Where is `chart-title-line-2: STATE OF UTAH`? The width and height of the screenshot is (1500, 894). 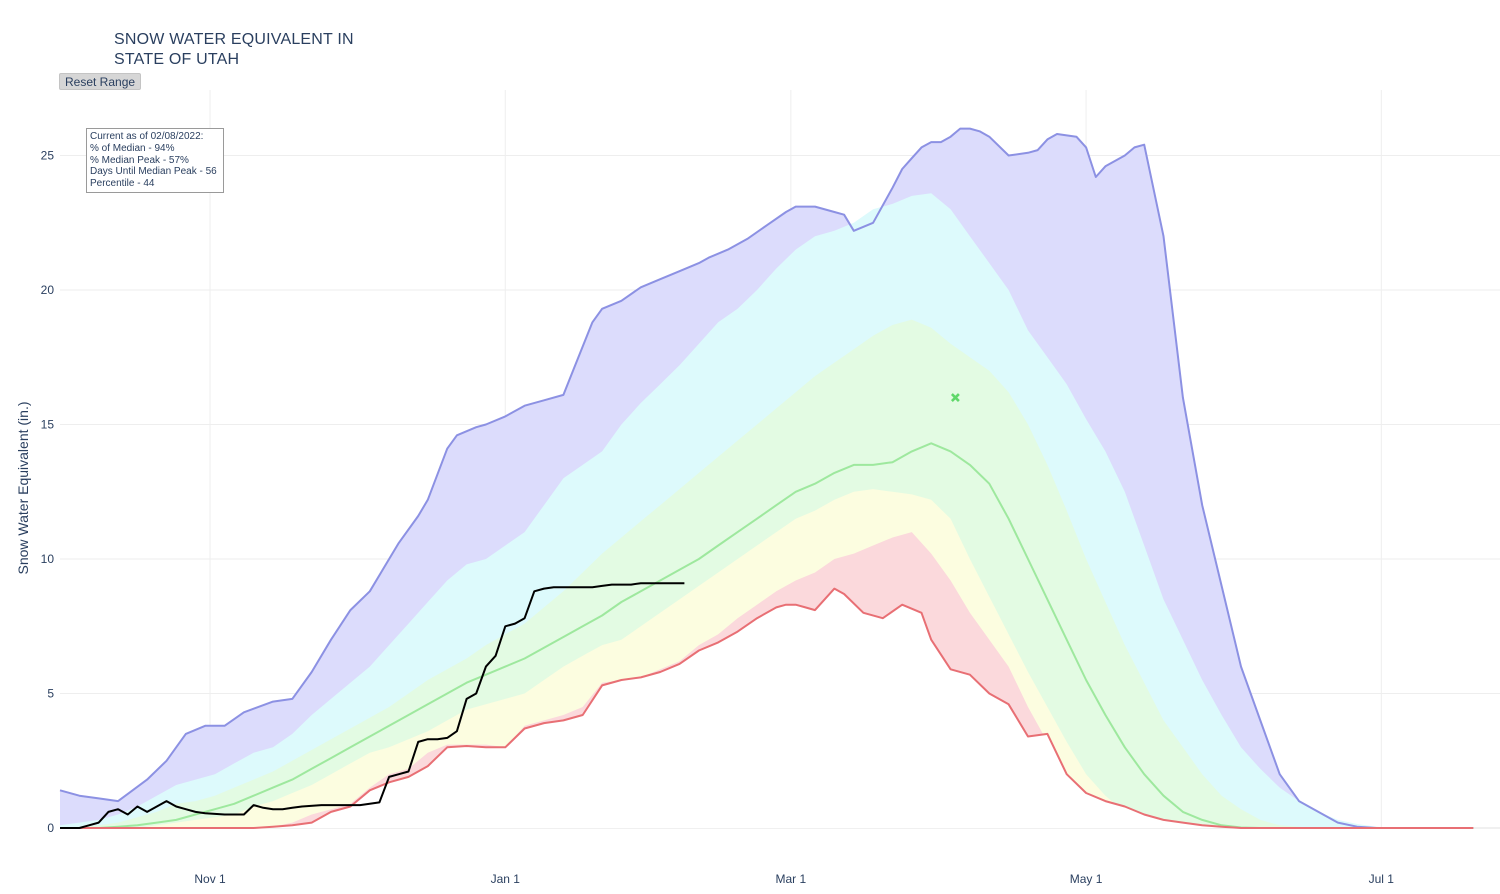
chart-title-line-2: STATE OF UTAH is located at coordinates (177, 59).